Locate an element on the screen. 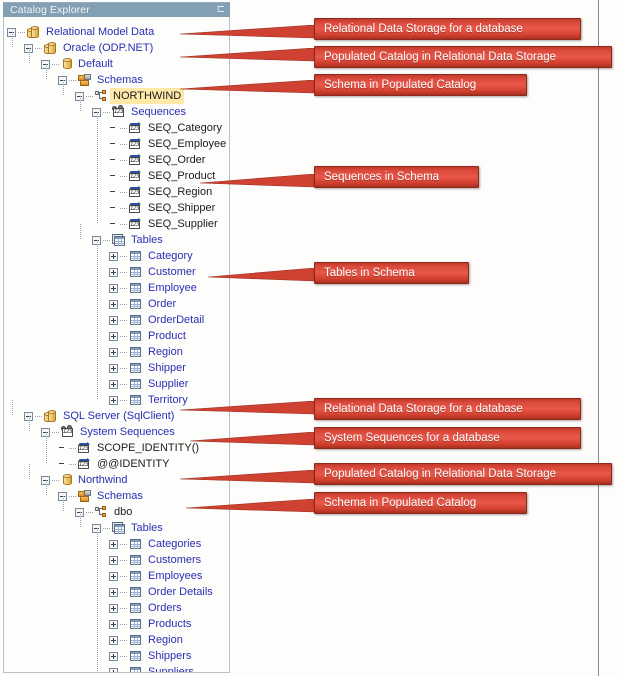 This screenshot has height=676, width=622. tree-node-label: Categories is located at coordinates (175, 544).